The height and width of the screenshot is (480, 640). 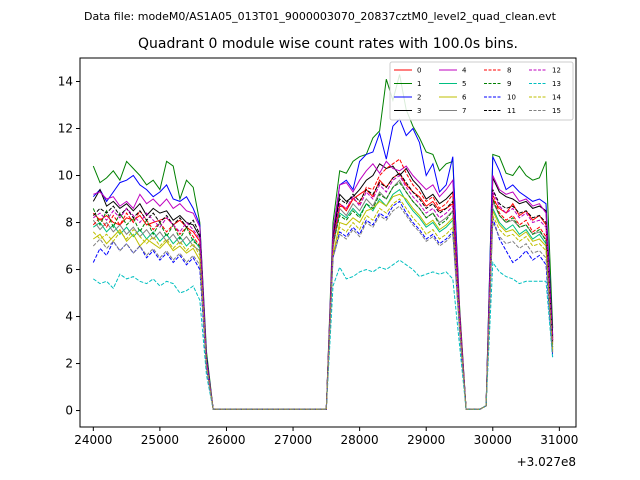 I want to click on x-offset-label: +3.027e8, so click(x=546, y=462).